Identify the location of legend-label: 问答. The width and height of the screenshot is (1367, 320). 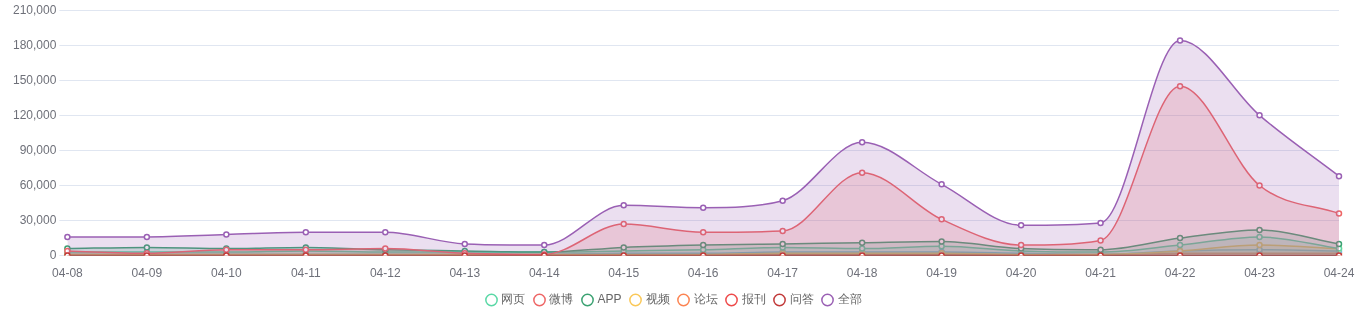
(801, 299).